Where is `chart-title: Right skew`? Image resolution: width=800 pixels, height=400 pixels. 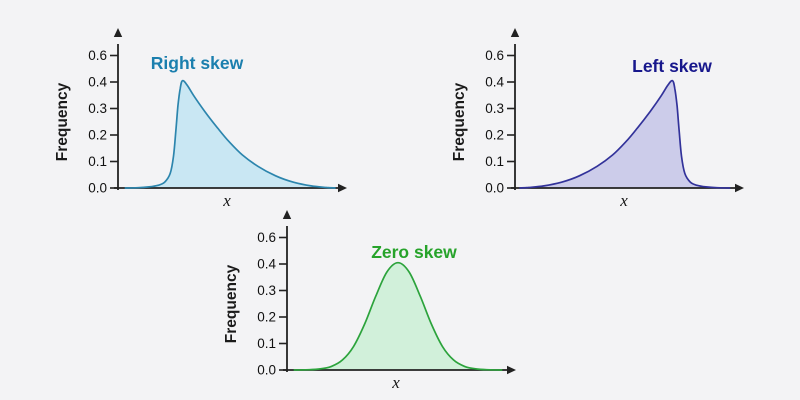
chart-title: Right skew is located at coordinates (197, 63).